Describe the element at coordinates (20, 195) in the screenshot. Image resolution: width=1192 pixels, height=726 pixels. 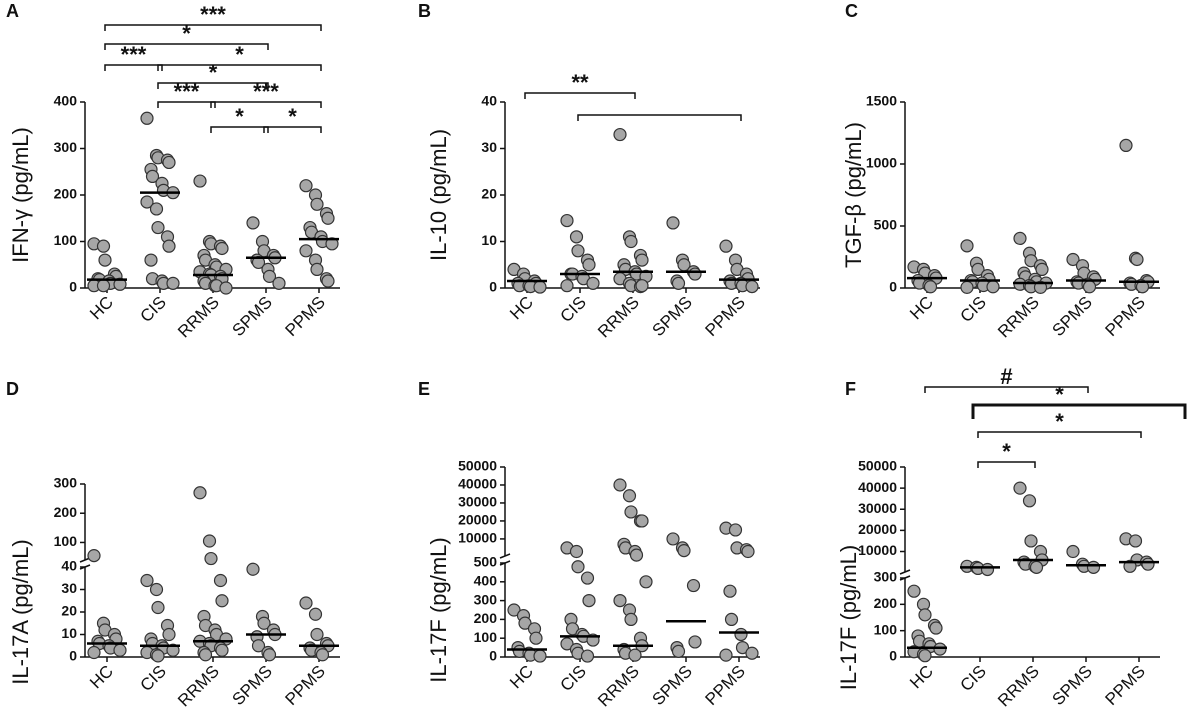
I see `y-axis-label: IFN-γ (pg/mL)` at that location.